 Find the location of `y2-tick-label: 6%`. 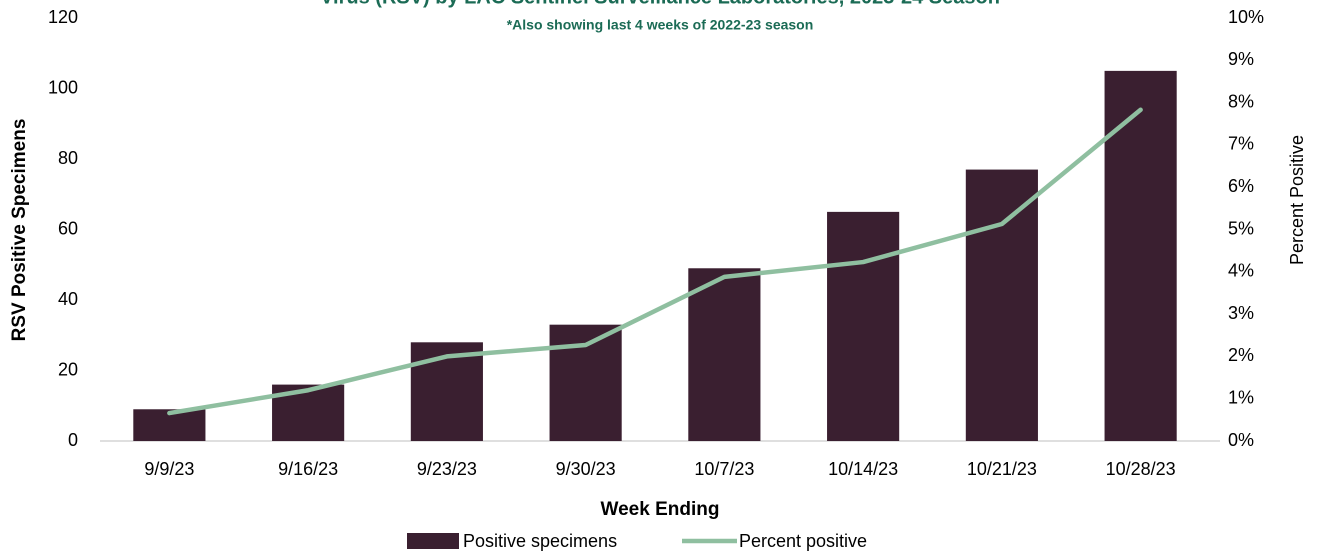

y2-tick-label: 6% is located at coordinates (1241, 186).